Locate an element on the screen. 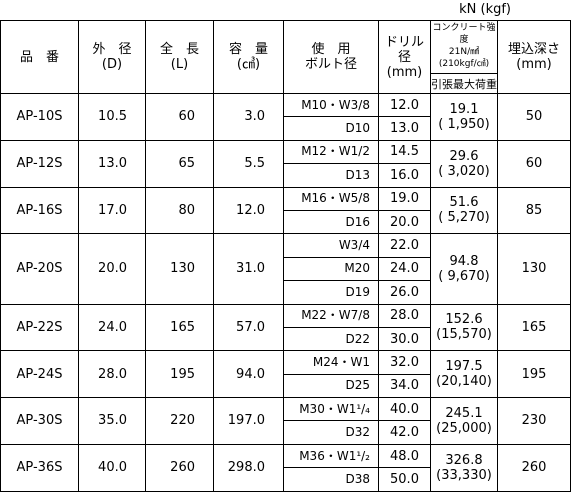 This screenshot has height=494, width=571. product-cell: AP-10S is located at coordinates (39, 117).